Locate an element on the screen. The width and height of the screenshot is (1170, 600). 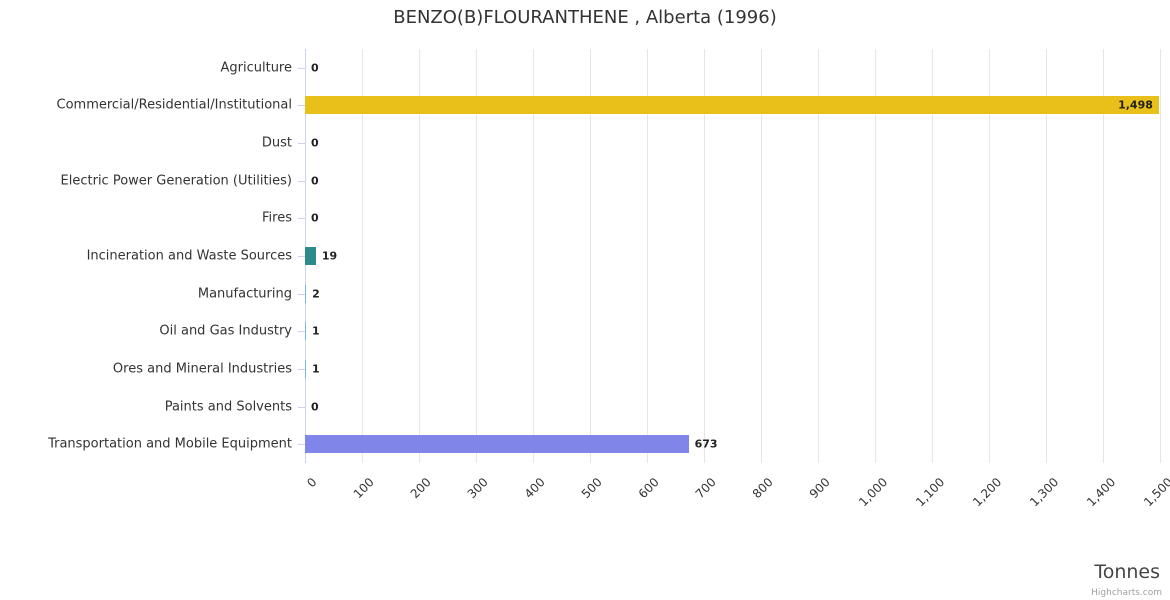
category-label-agriculture: Agriculture is located at coordinates (256, 68).